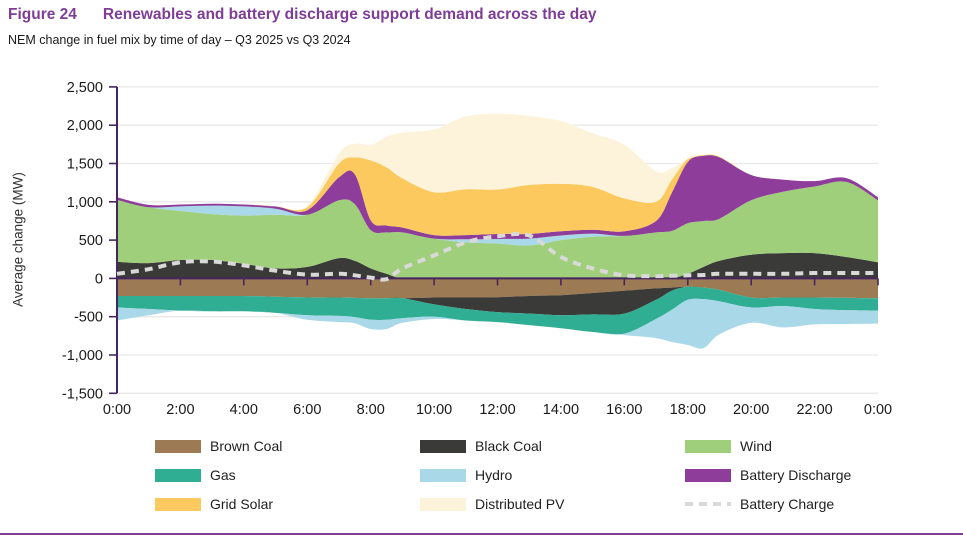  What do you see at coordinates (88, 318) in the screenshot?
I see `y-tick-label: -500` at bounding box center [88, 318].